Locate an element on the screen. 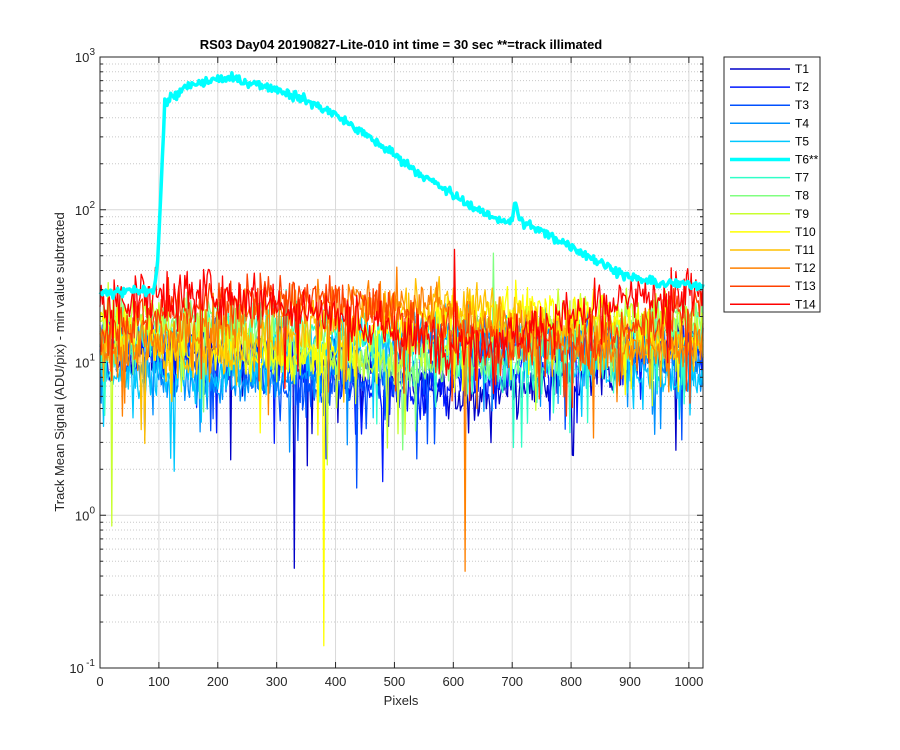 Image resolution: width=900 pixels, height=750 pixels. x-tick-label: 900 is located at coordinates (630, 681).